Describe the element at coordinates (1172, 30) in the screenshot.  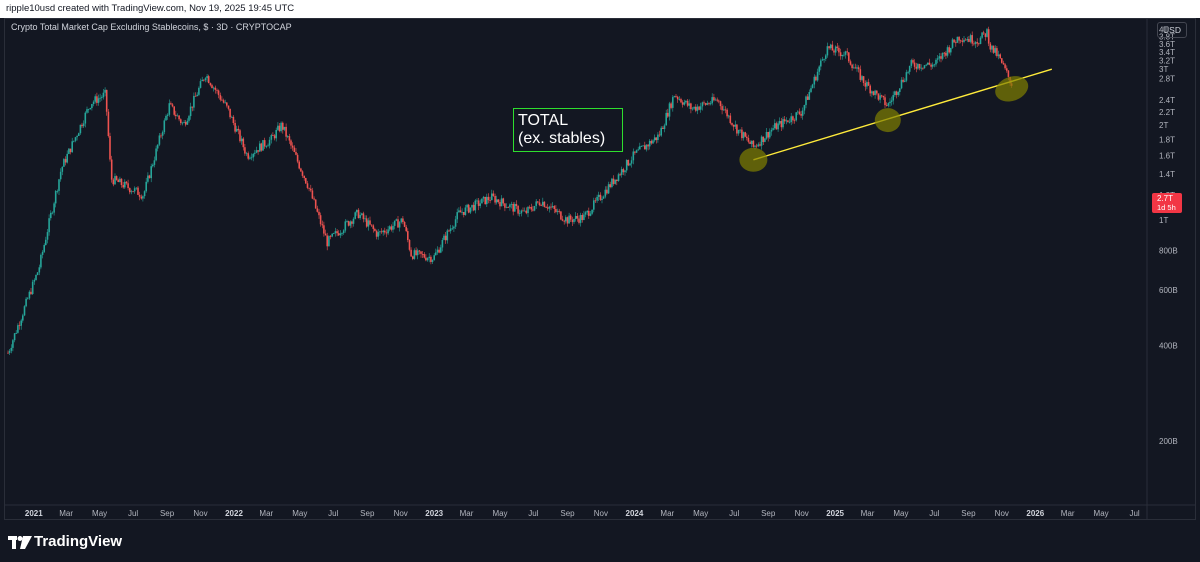
I see `currency-button: USD` at that location.